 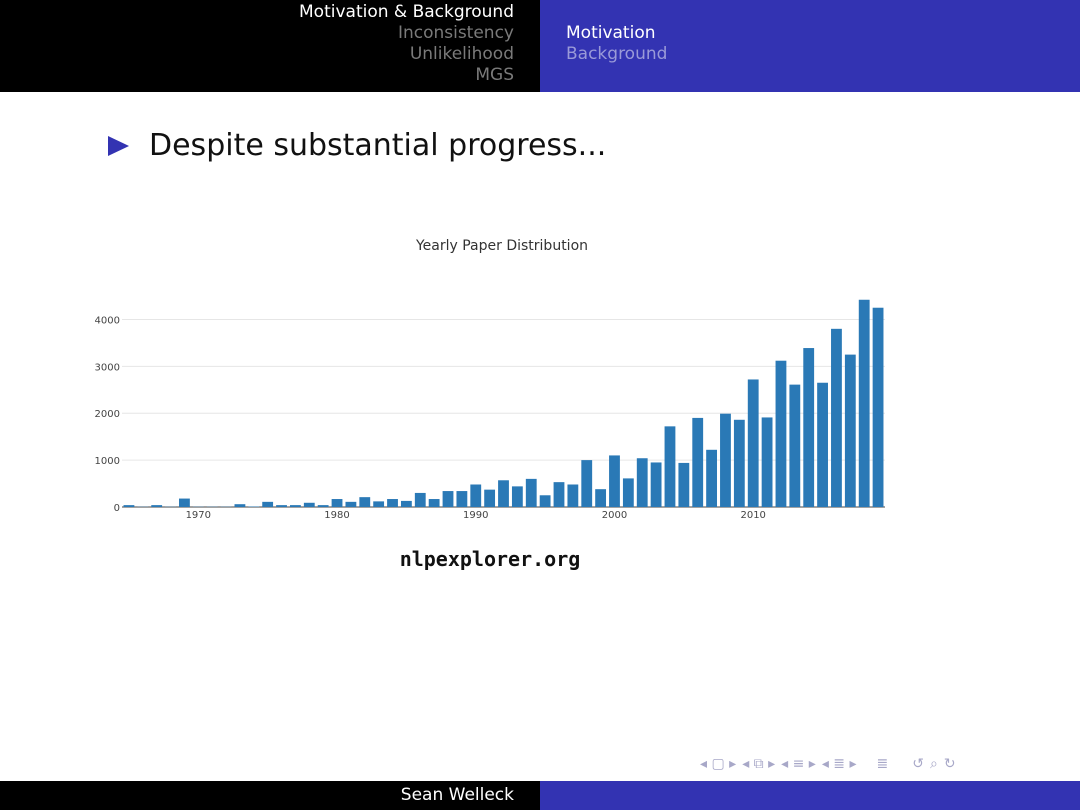 What do you see at coordinates (490, 559) in the screenshot?
I see `site-link: nlpexplorer.org` at bounding box center [490, 559].